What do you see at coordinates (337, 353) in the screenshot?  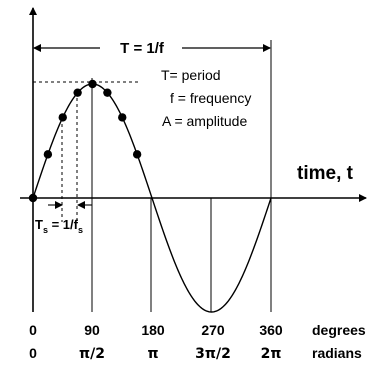 I see `radians-label: radians` at bounding box center [337, 353].